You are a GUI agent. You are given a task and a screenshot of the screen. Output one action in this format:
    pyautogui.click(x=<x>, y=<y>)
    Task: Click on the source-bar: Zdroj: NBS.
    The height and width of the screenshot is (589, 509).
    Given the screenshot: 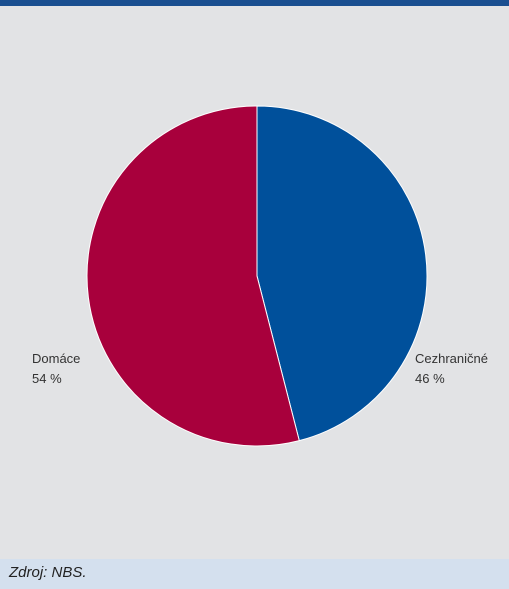 What is the action you would take?
    pyautogui.click(x=254, y=574)
    